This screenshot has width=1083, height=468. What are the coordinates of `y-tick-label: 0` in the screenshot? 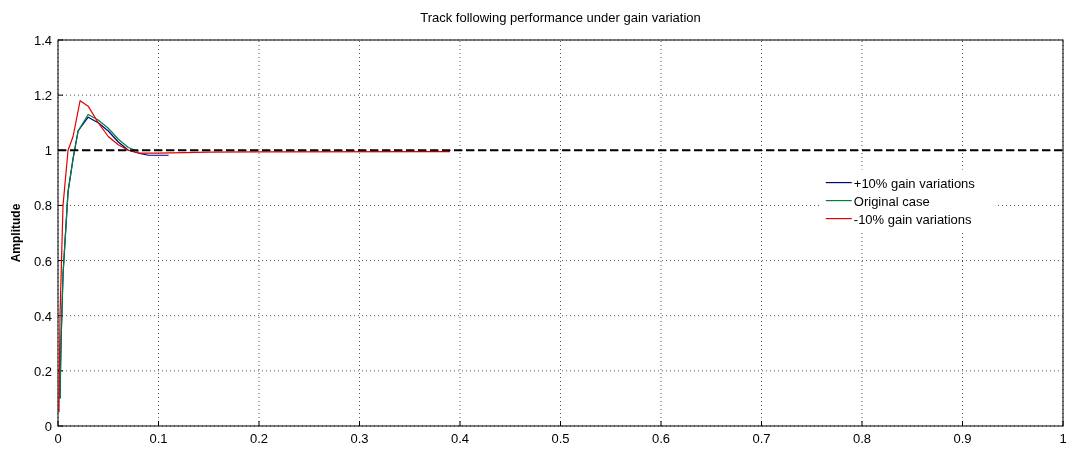 It's located at (48, 426).